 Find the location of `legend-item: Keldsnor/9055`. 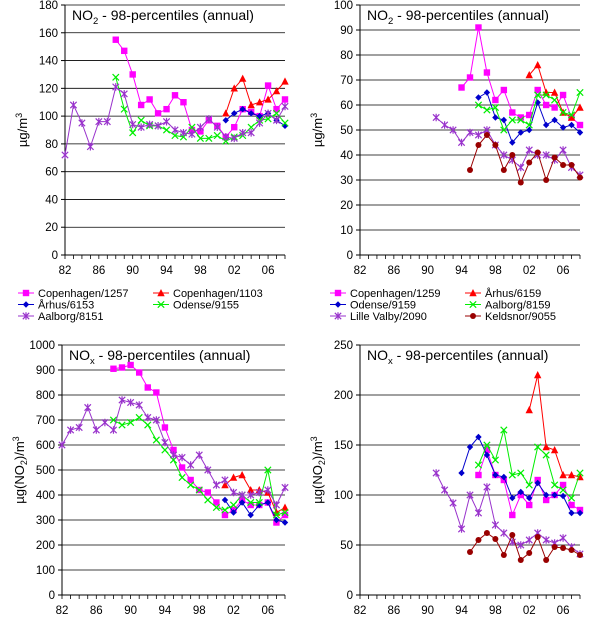

legend-item: Keldsnor/9055 is located at coordinates (510, 317).